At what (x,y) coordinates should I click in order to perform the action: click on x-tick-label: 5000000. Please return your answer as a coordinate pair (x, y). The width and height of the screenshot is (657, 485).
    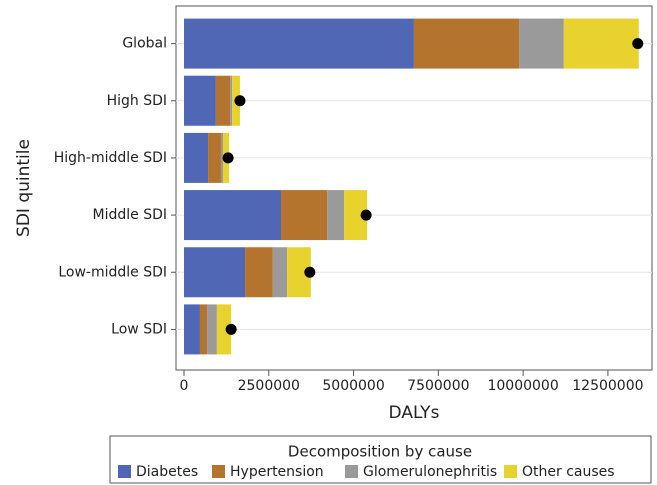
    Looking at the image, I should click on (353, 386).